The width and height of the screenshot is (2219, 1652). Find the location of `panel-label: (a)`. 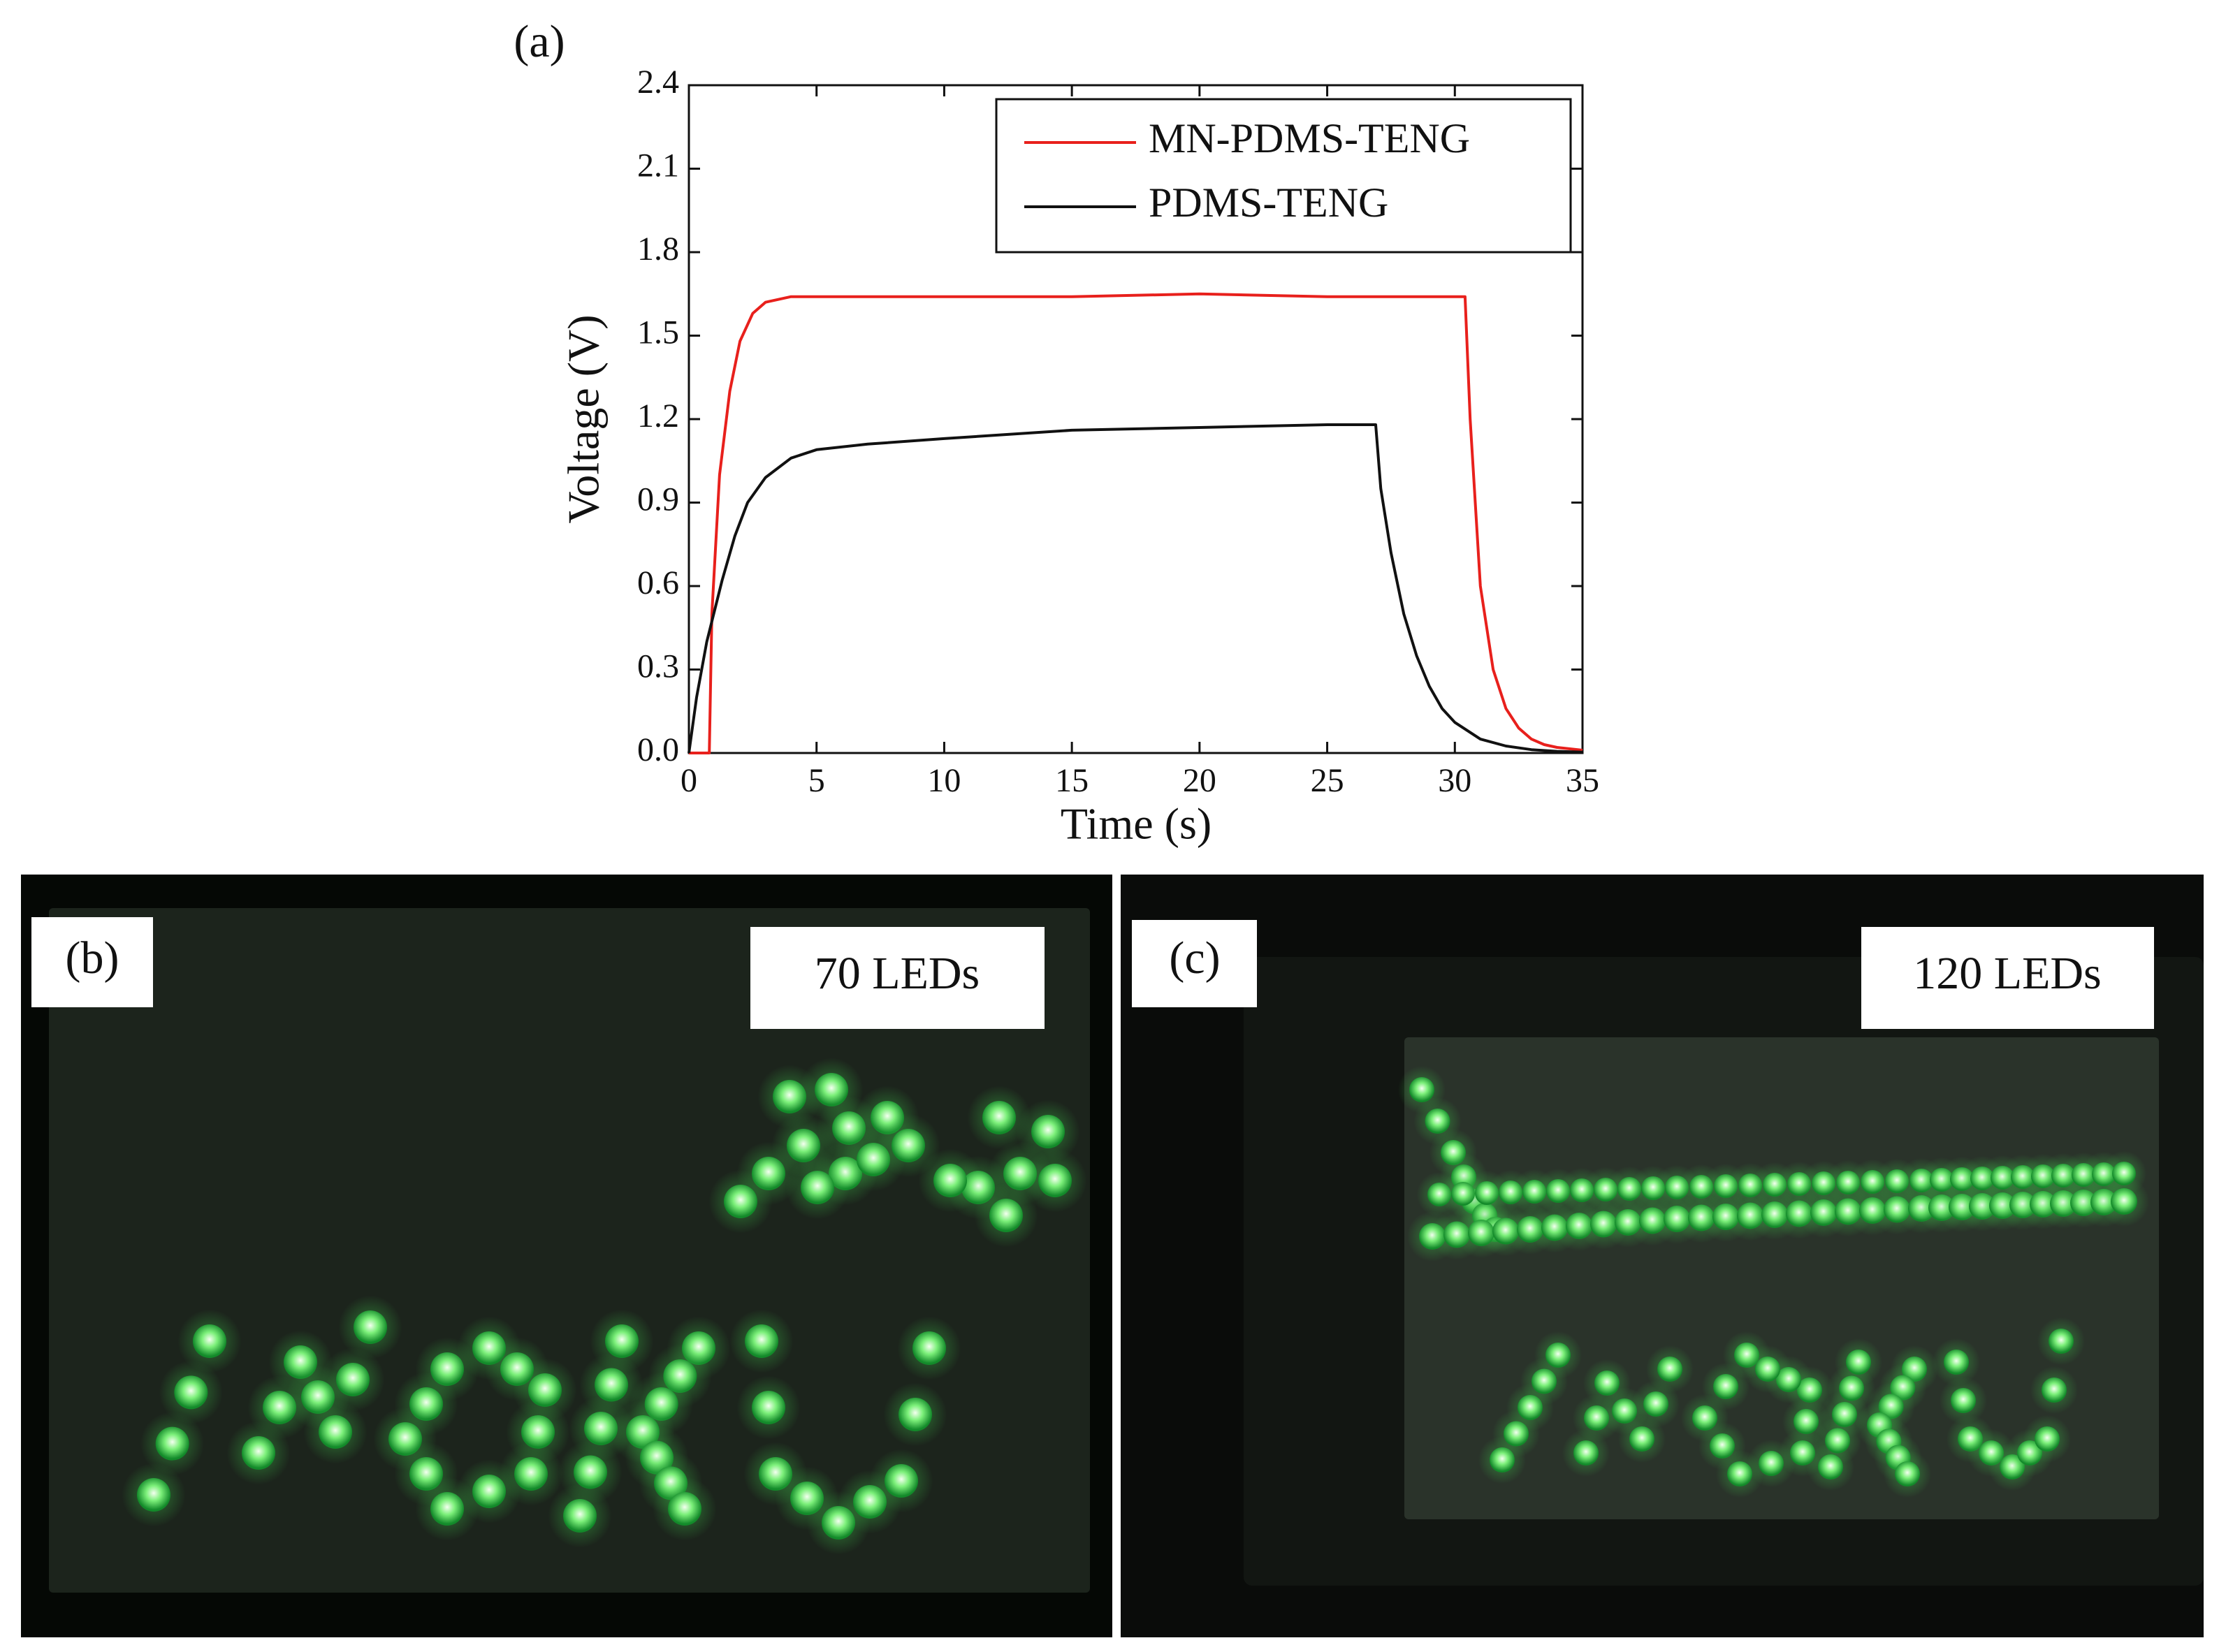

panel-label: (a) is located at coordinates (539, 41).